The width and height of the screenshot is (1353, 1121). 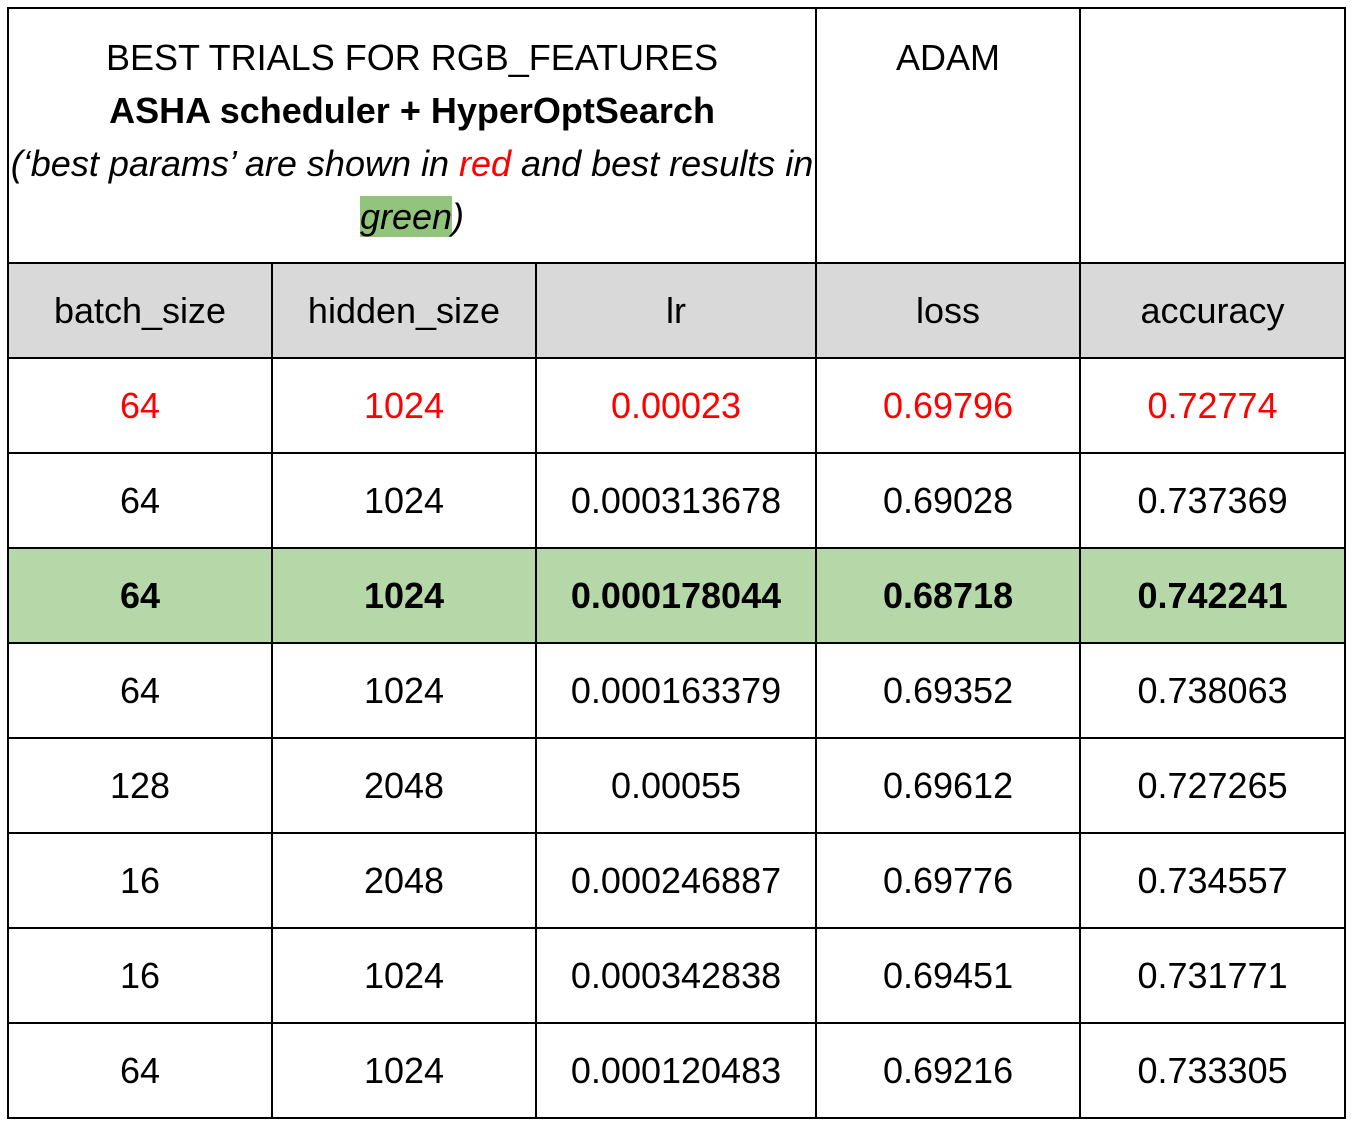 I want to click on column-header: batch_size, so click(x=140, y=310).